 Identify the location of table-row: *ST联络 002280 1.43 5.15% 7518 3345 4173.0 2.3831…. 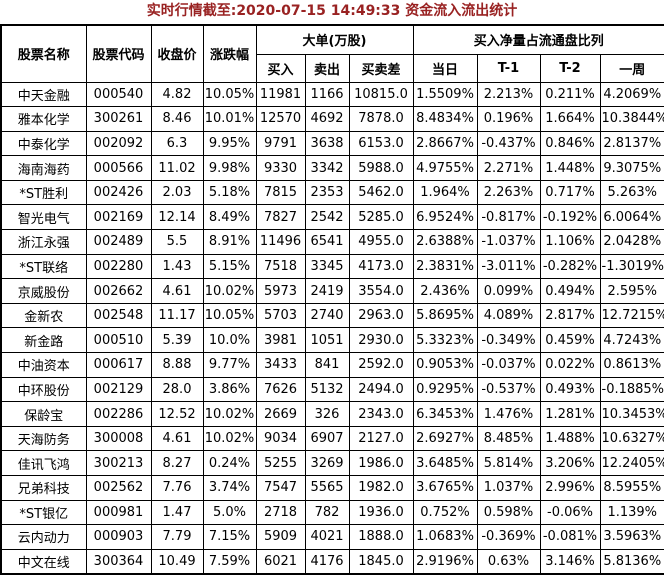
(332, 266).